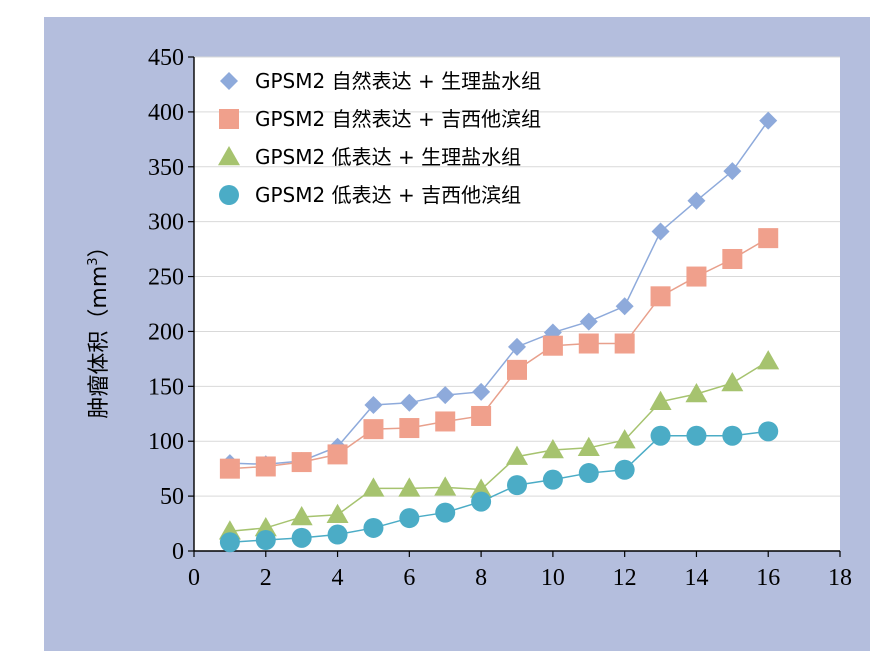 The width and height of the screenshot is (894, 659). I want to click on legend-entry-0: GPSM2 自然表达 + 生理盐水组, so click(380, 81).